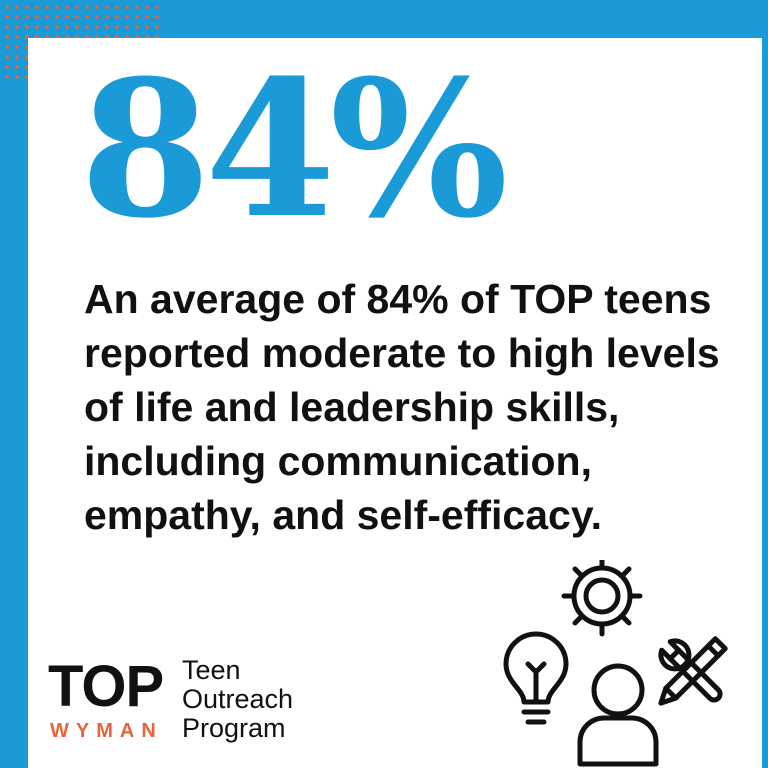  Describe the element at coordinates (618, 715) in the screenshot. I see `person-icon` at that location.